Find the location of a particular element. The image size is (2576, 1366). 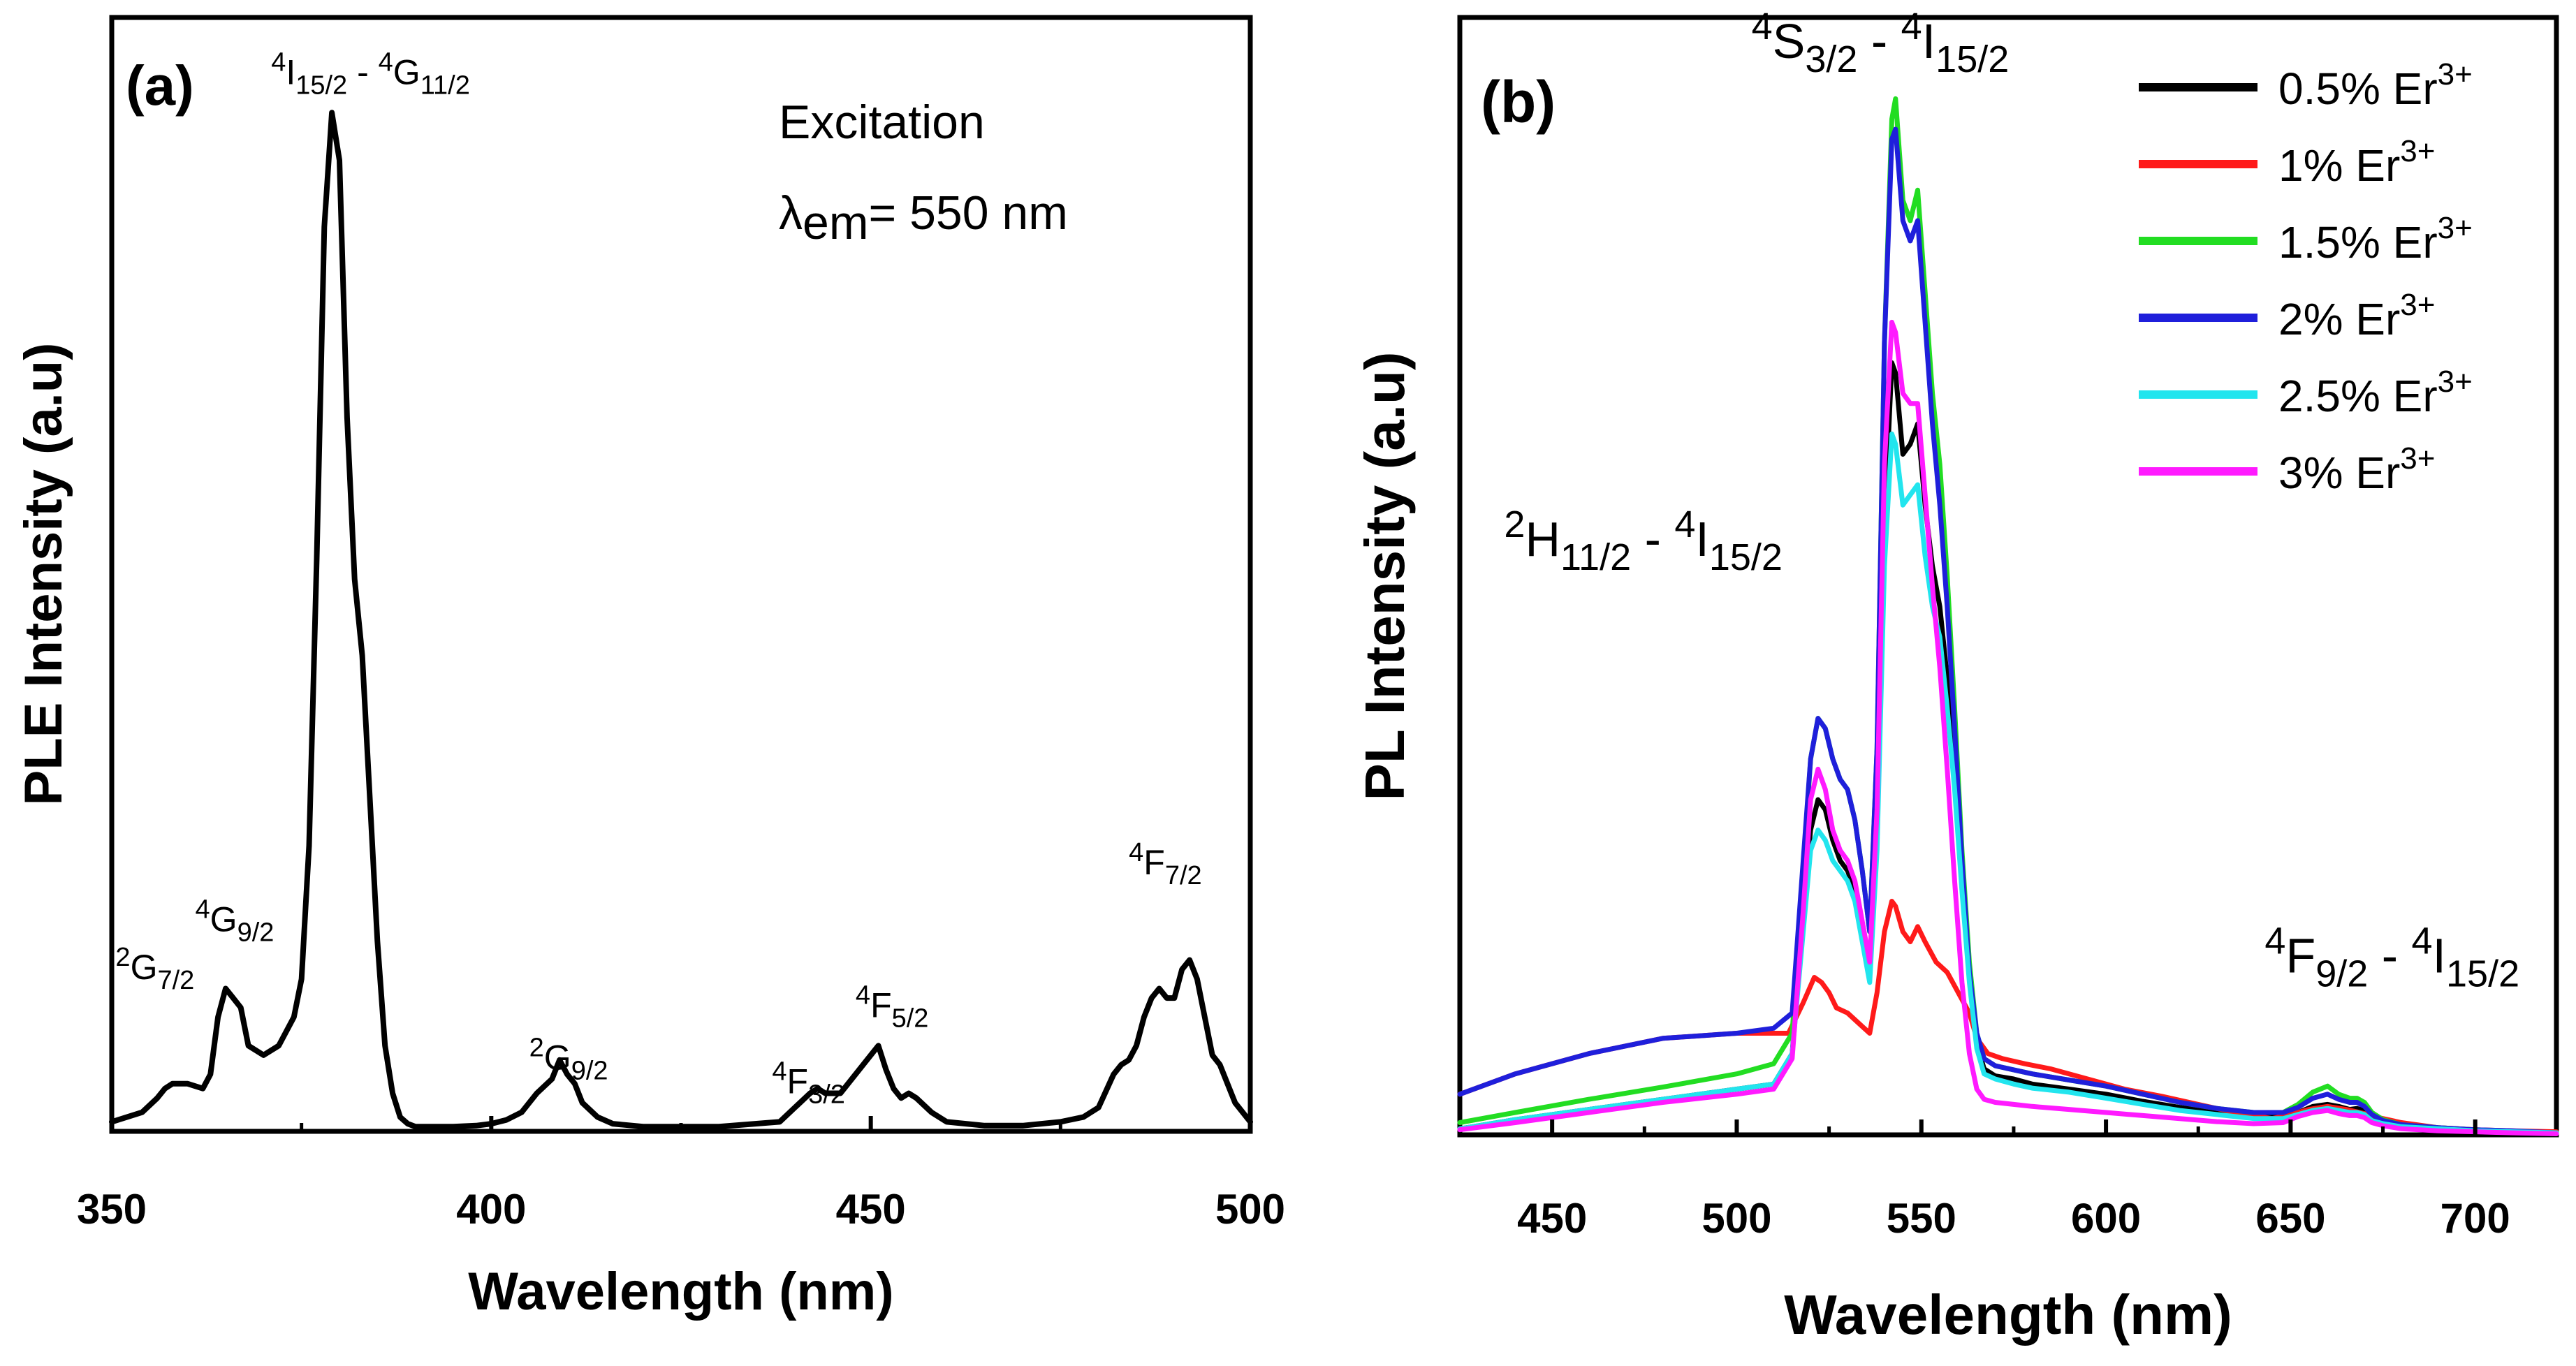

x-tick-label: 650 is located at coordinates (2290, 1219).